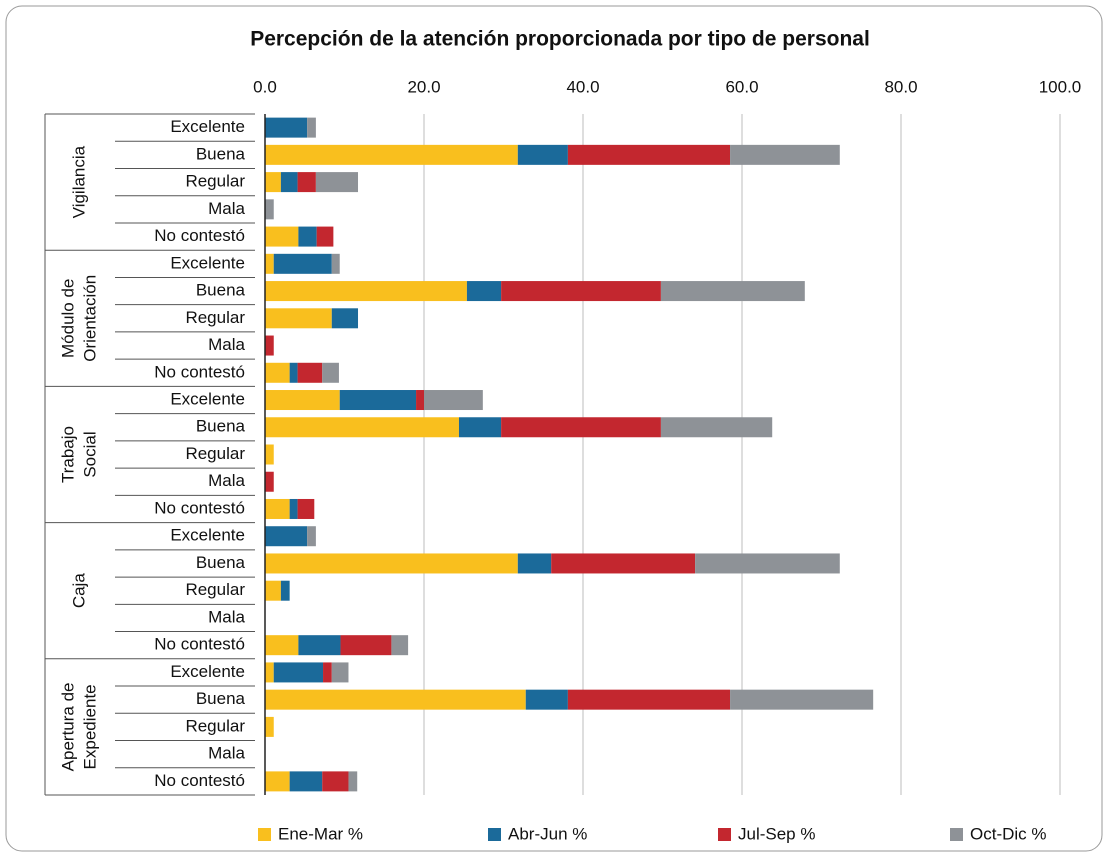  I want to click on x-tick-label: 60.0, so click(741, 86).